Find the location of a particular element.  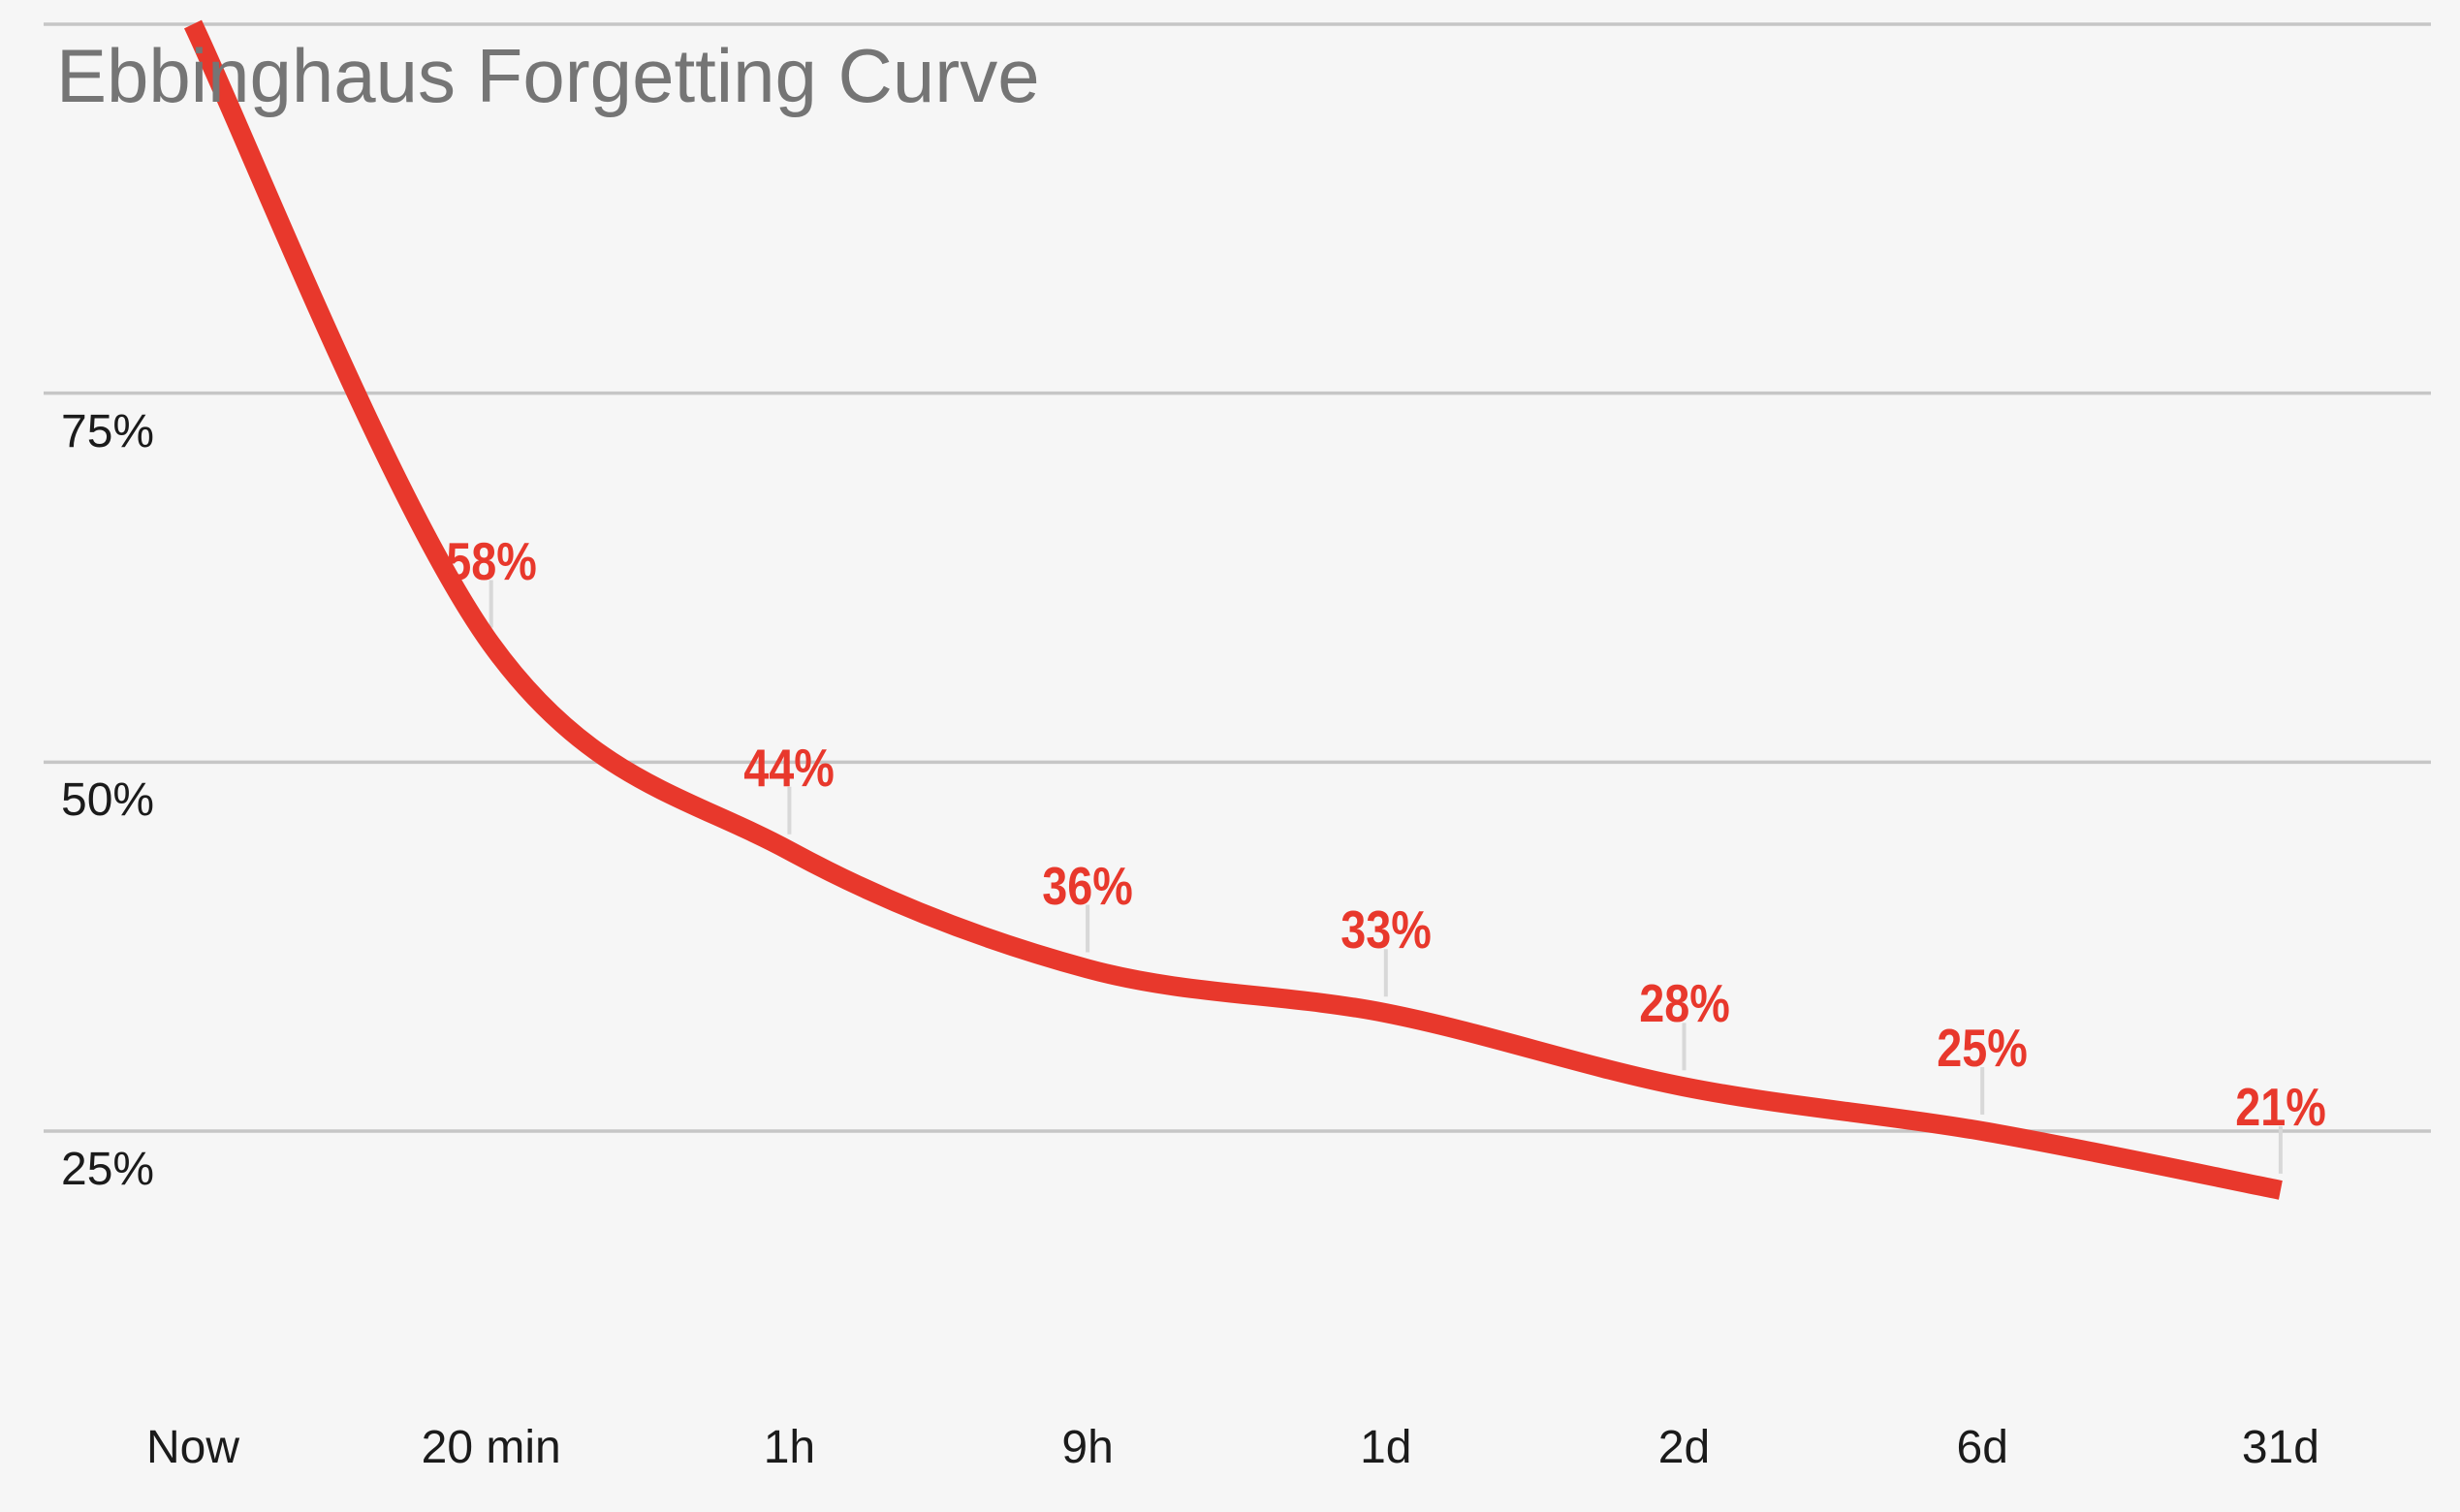

x-tick-label: 20 min is located at coordinates (491, 1448).